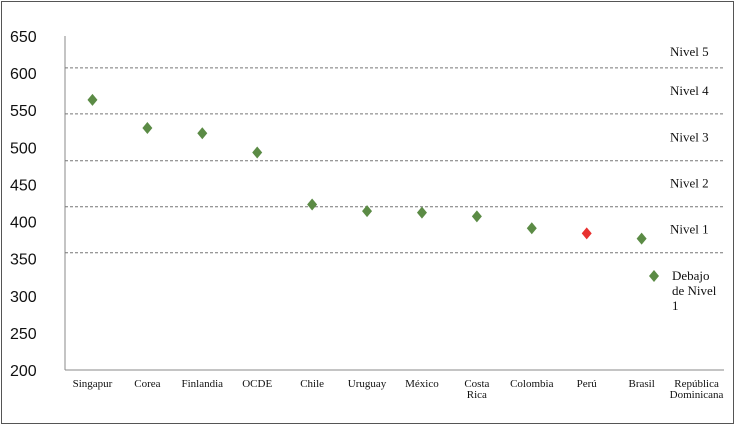 The width and height of the screenshot is (737, 426). What do you see at coordinates (689, 90) in the screenshot?
I see `level-label: Nivel 4` at bounding box center [689, 90].